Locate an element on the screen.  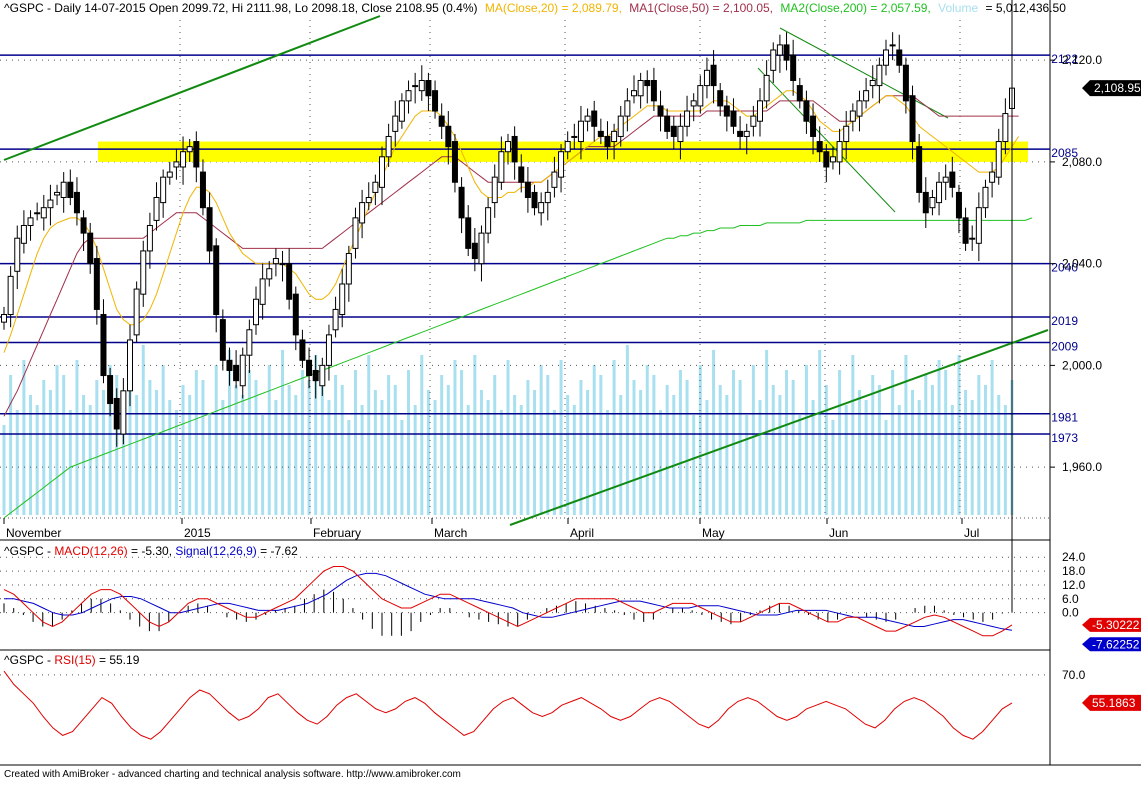
header-ma20: MA(Close,20) = 2,089.79, is located at coordinates (553, 8).